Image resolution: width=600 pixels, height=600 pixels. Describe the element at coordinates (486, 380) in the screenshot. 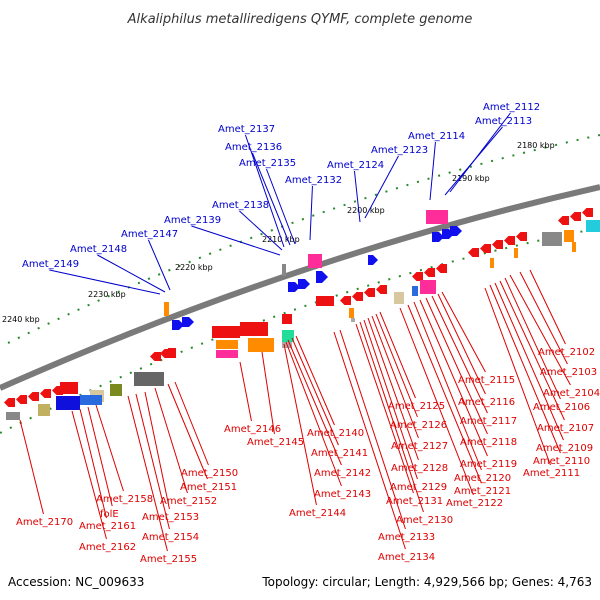

I see `reverse-gene-label: Amet_2115` at that location.